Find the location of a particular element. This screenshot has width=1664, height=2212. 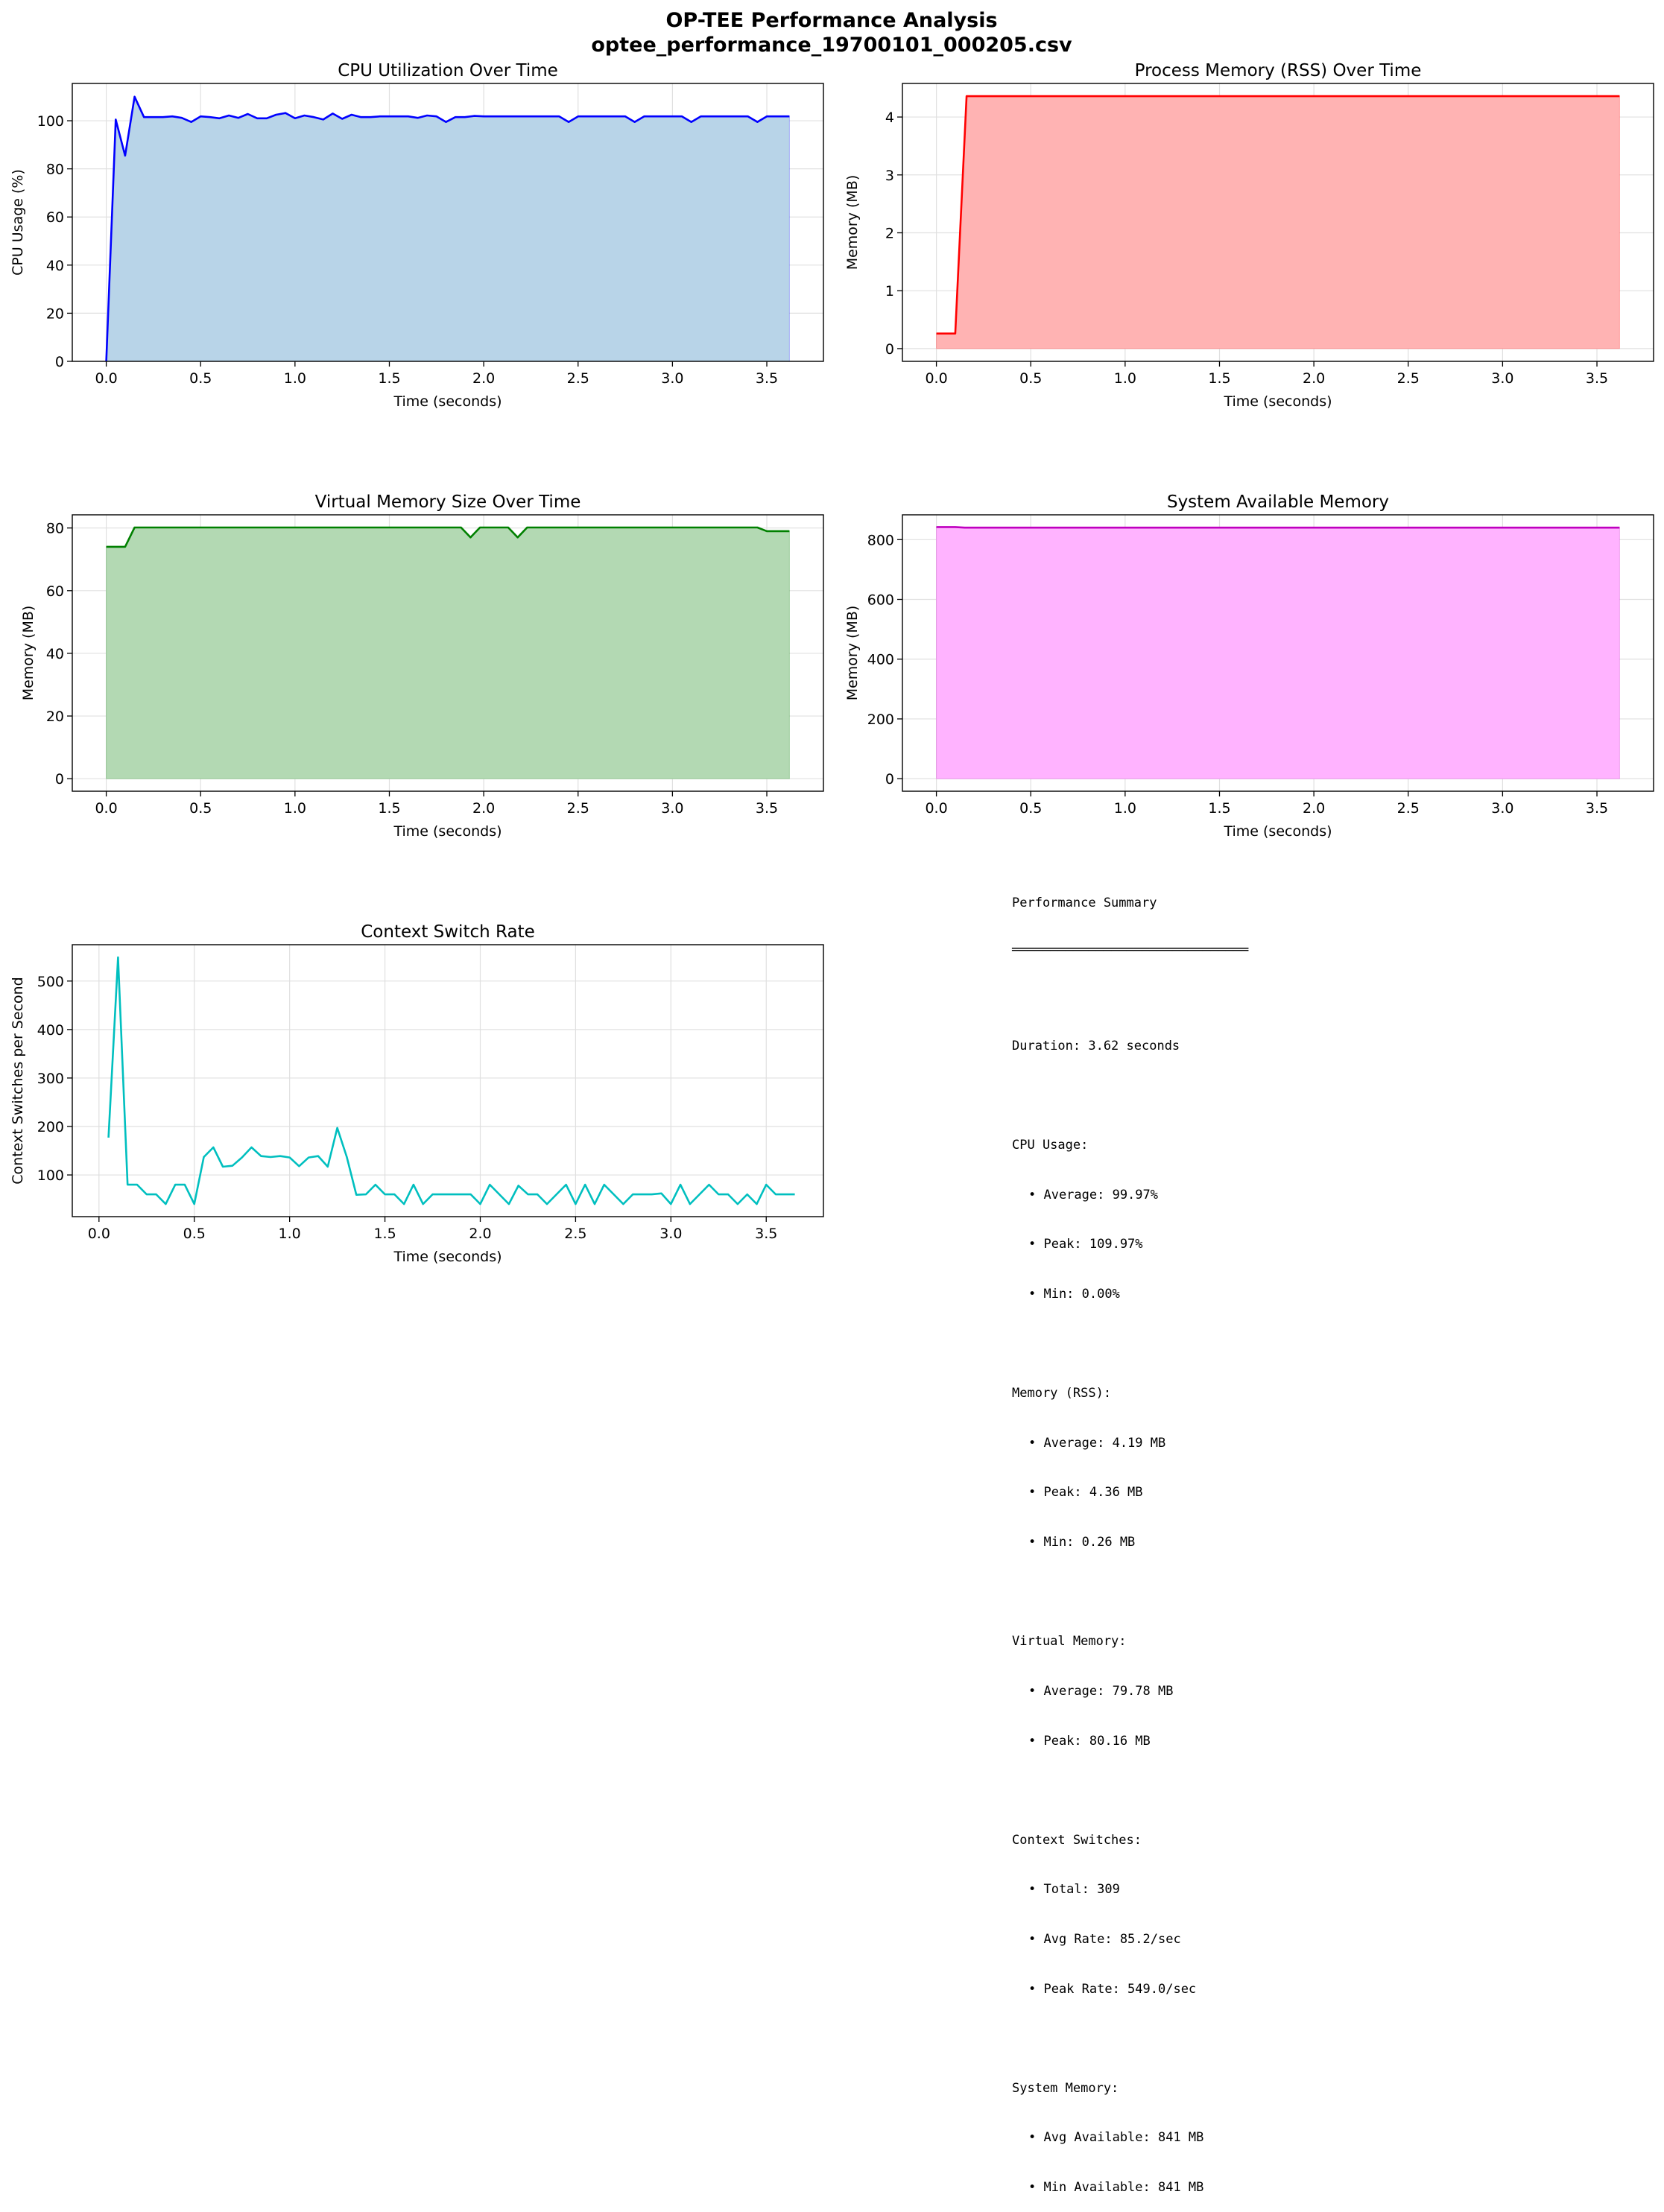

y-tick-label: 20 is located at coordinates (55, 717).